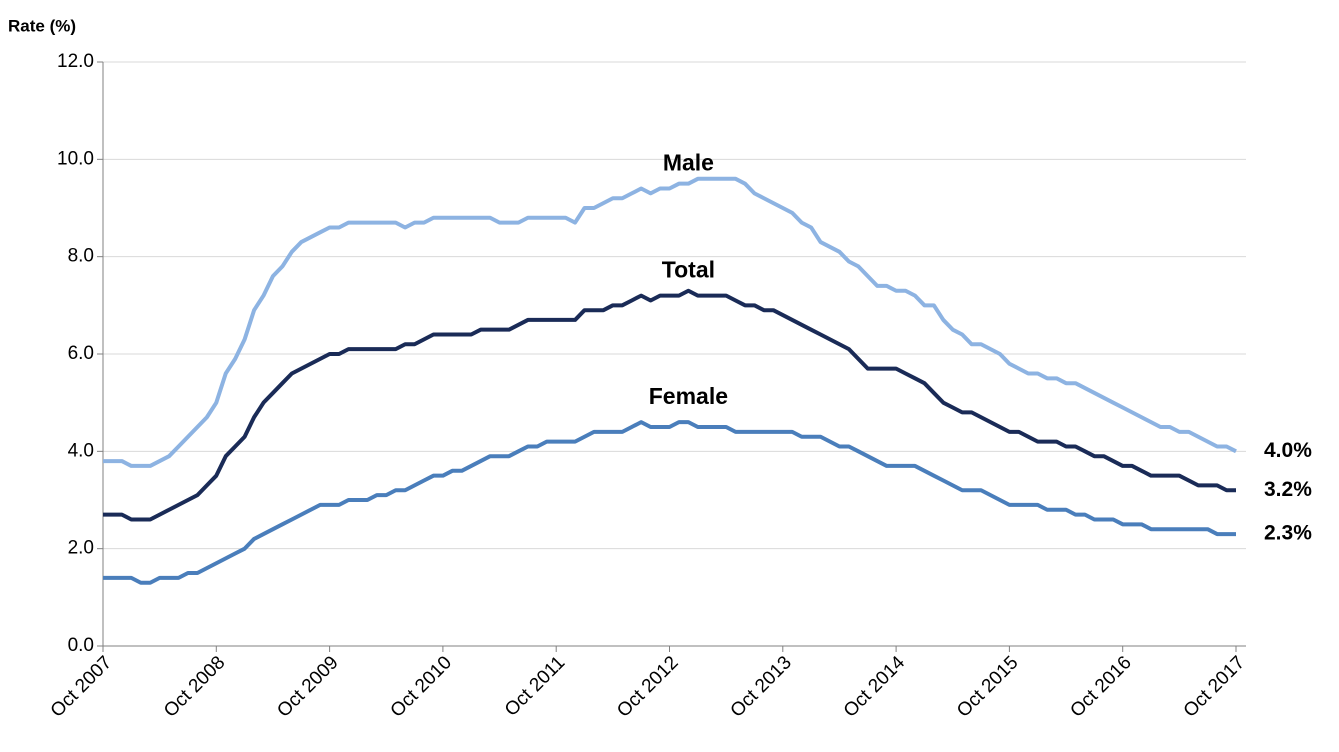 This screenshot has height=752, width=1339. I want to click on value-label: 3.2%, so click(1288, 489).